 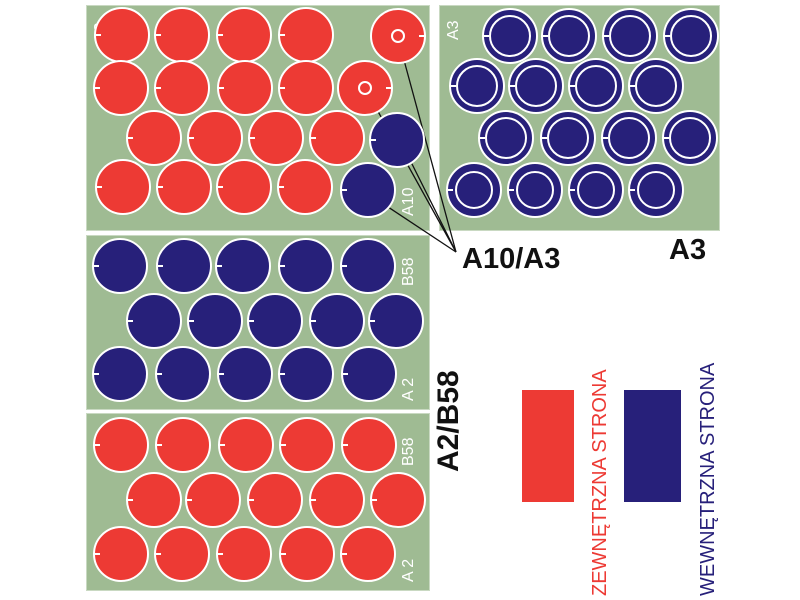 I want to click on callout-a3: A3, so click(x=688, y=250).